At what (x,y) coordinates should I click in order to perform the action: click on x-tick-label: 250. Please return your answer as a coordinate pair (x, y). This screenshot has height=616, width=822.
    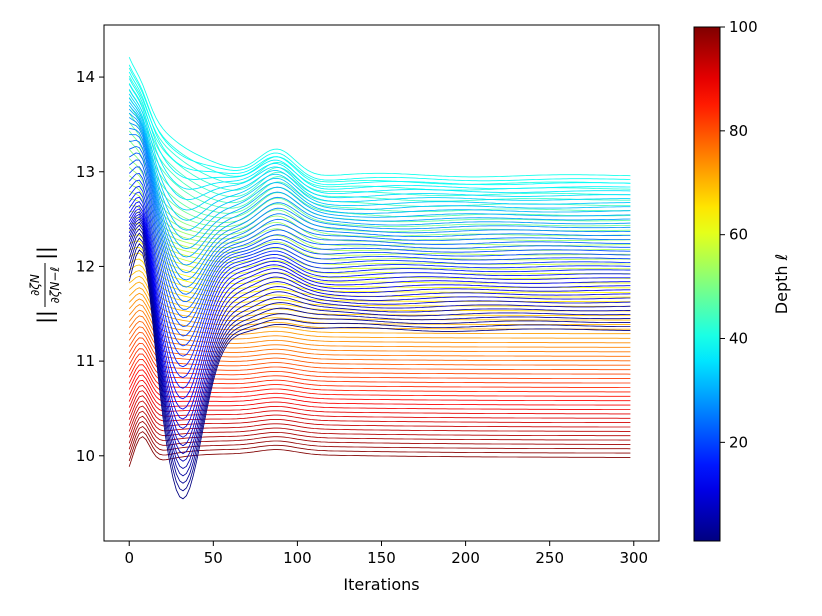
    Looking at the image, I should click on (549, 558).